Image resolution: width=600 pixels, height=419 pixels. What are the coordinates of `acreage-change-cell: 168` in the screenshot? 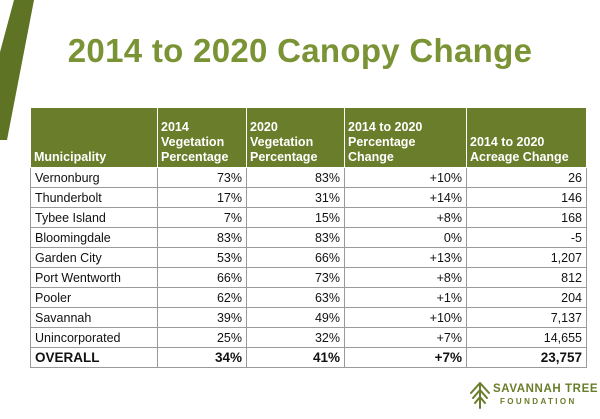 It's located at (526, 217).